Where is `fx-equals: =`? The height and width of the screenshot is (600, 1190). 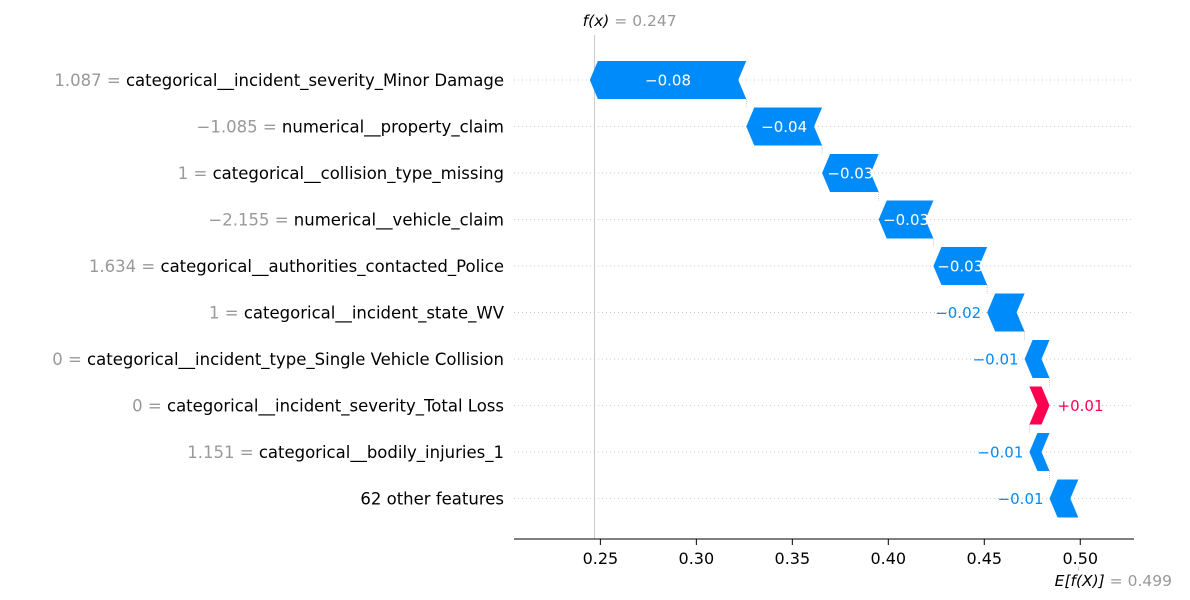
fx-equals: = is located at coordinates (623, 21).